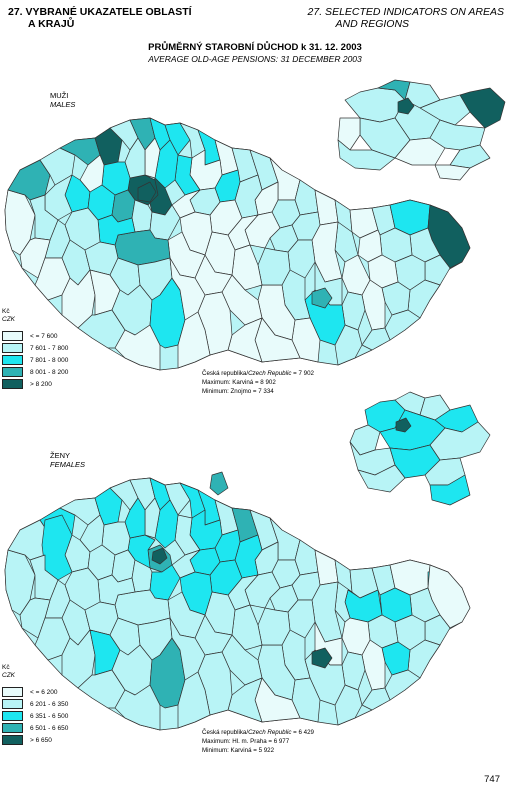  I want to click on males-stats-line1: Česká republika/Czech Republic = 7 902, so click(258, 373).